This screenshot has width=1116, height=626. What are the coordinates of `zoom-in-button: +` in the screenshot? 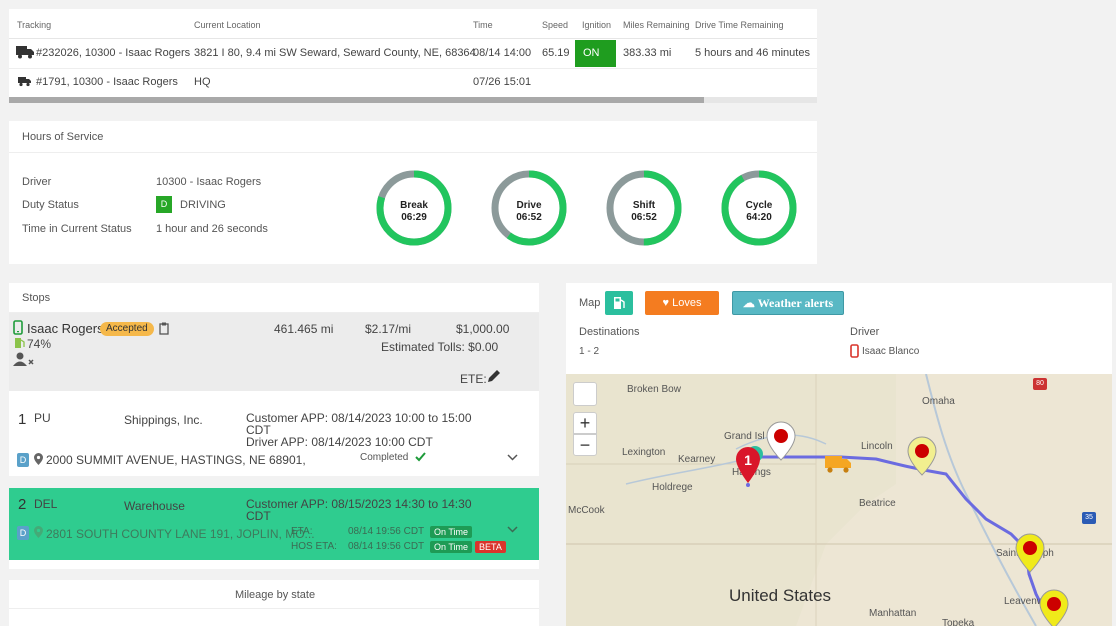 It's located at (585, 423).